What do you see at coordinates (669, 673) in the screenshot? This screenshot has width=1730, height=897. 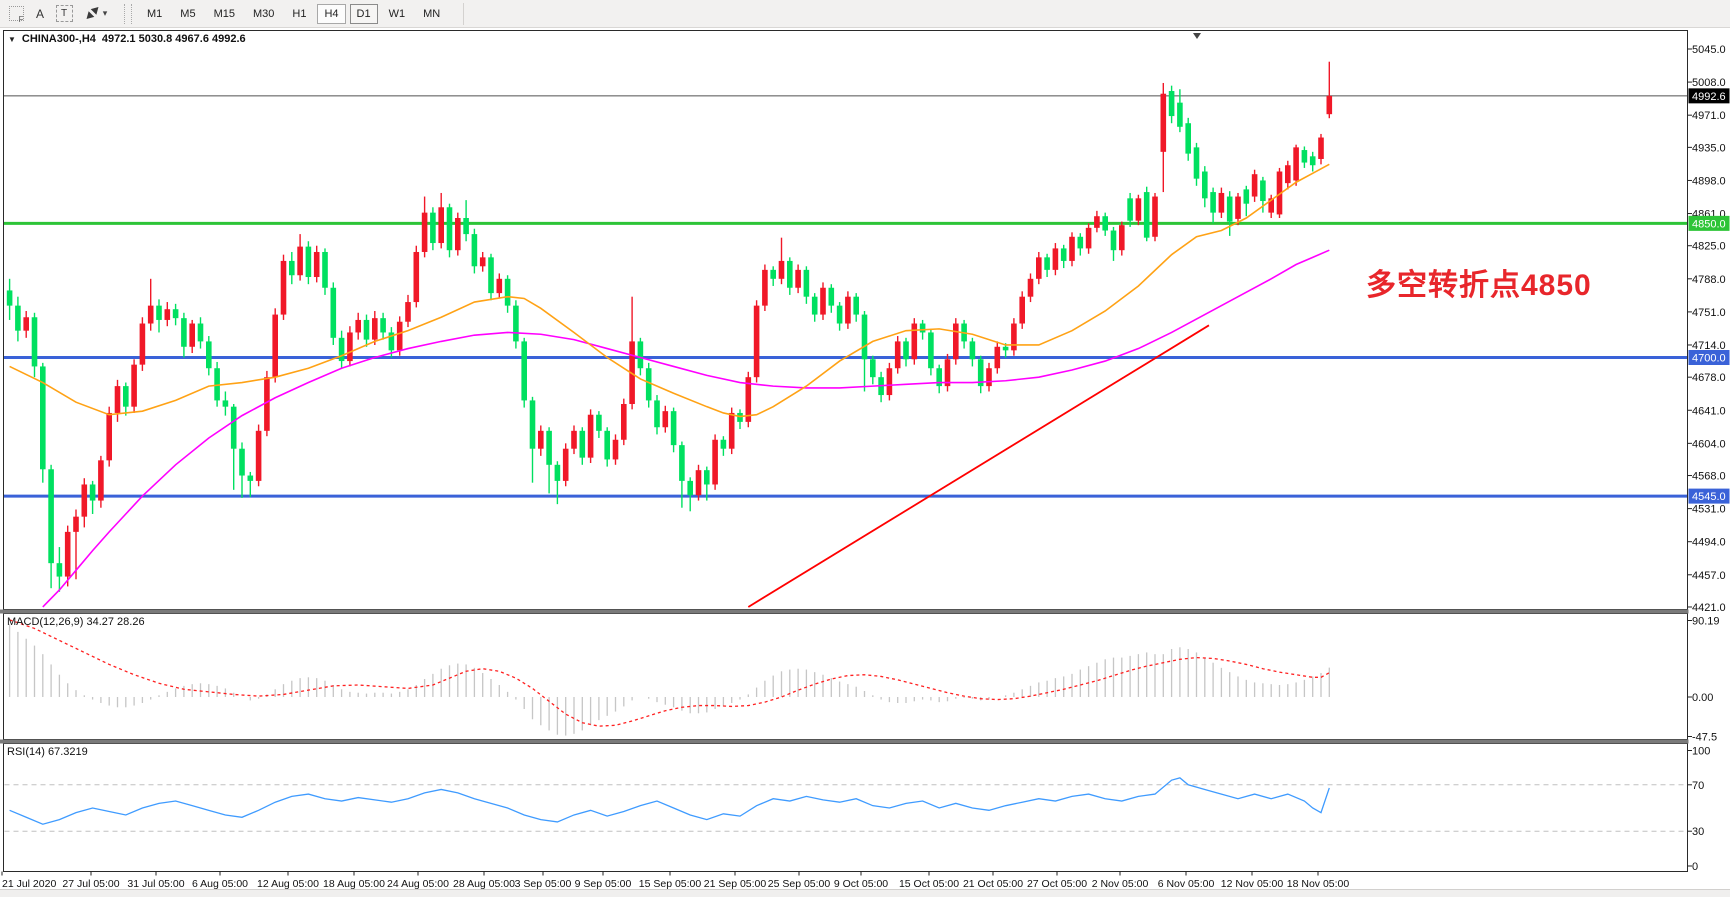 I see `macd-signal-line` at bounding box center [669, 673].